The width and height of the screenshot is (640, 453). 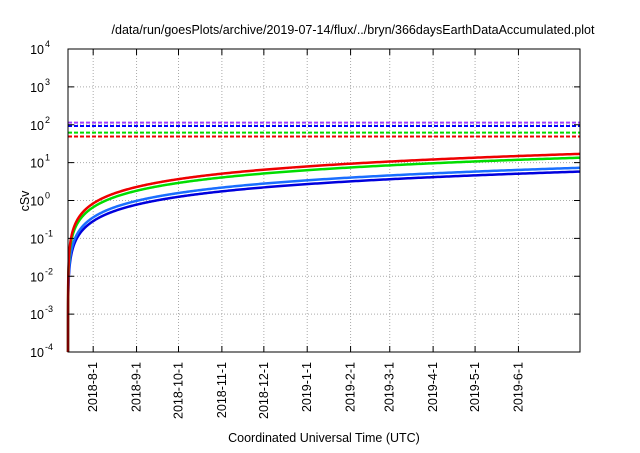 I want to click on y-tick-exponent: -4, so click(x=49, y=347).